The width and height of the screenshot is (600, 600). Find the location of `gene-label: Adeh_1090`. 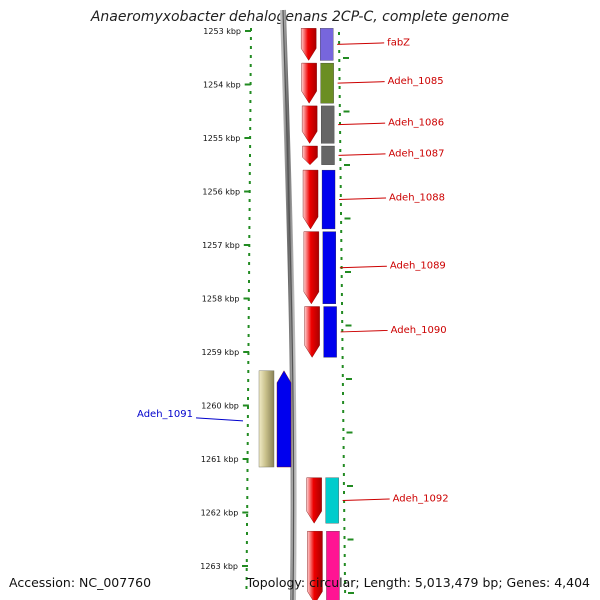

gene-label: Adeh_1090 is located at coordinates (419, 330).